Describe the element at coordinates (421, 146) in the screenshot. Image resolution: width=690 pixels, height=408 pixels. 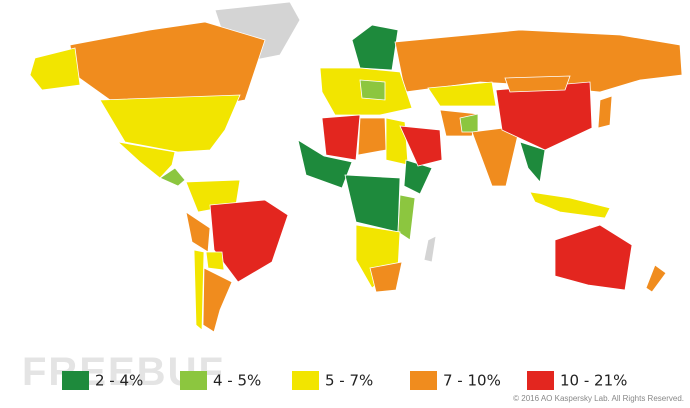
I see `saudi-arabia` at that location.